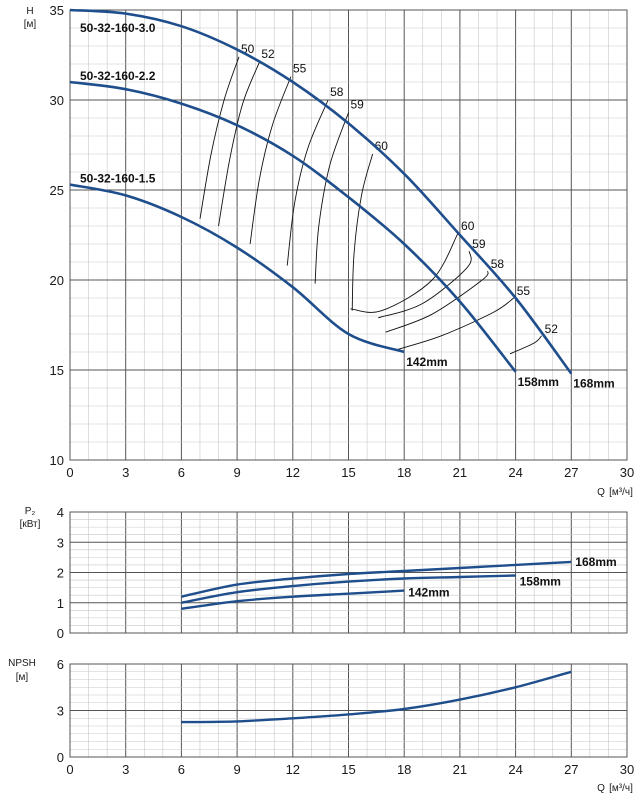 Image resolution: width=640 pixels, height=799 pixels. I want to click on y-tick-label: 20, so click(57, 280).